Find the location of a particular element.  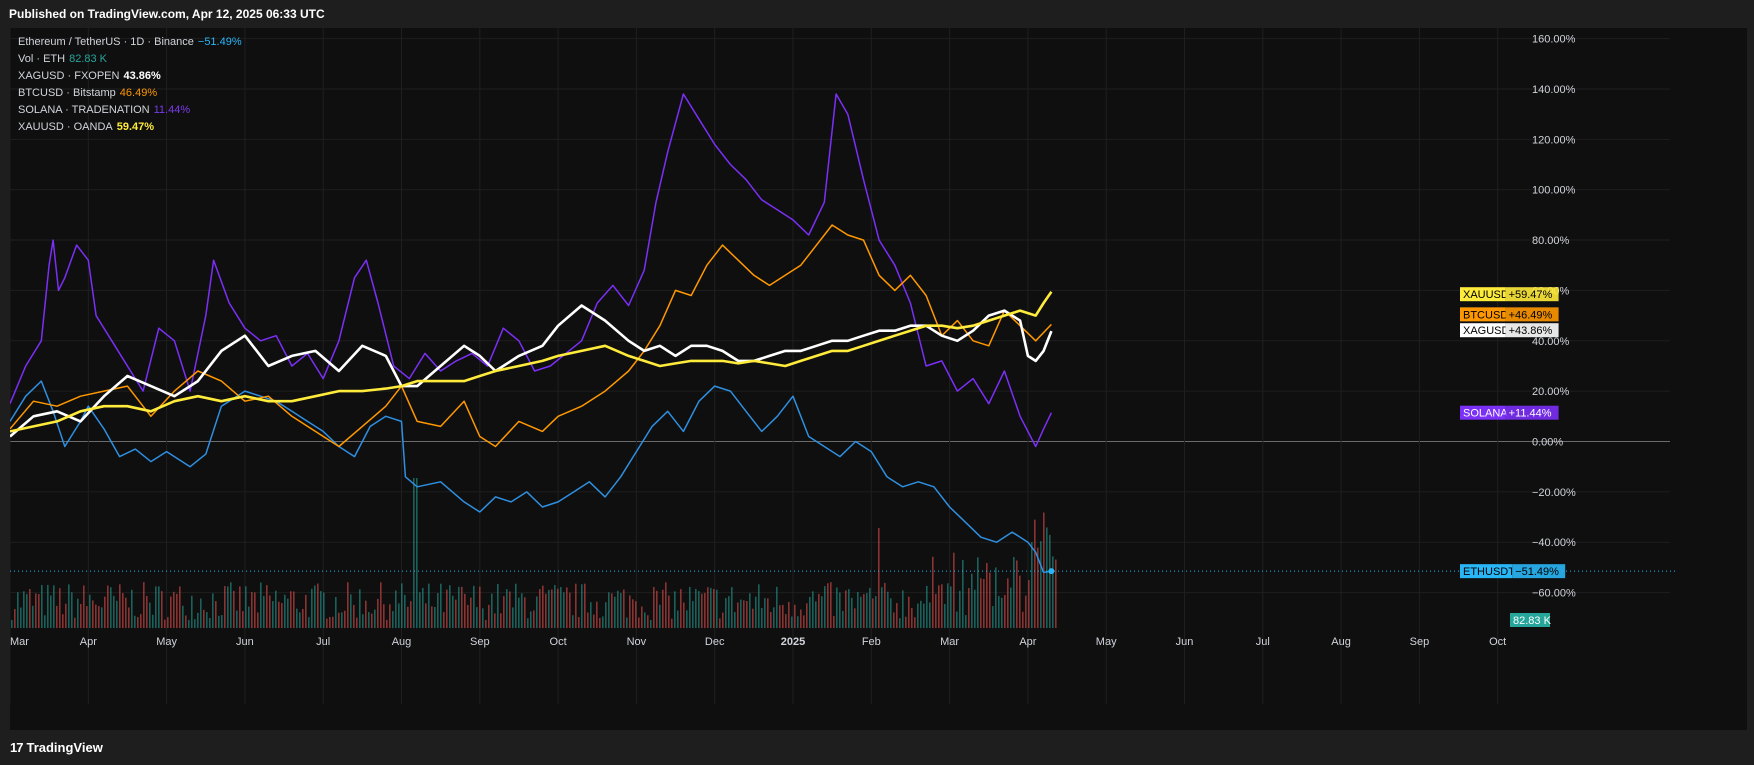

legend-item-volume: Vol · ETH 82.83 K is located at coordinates (130, 59).